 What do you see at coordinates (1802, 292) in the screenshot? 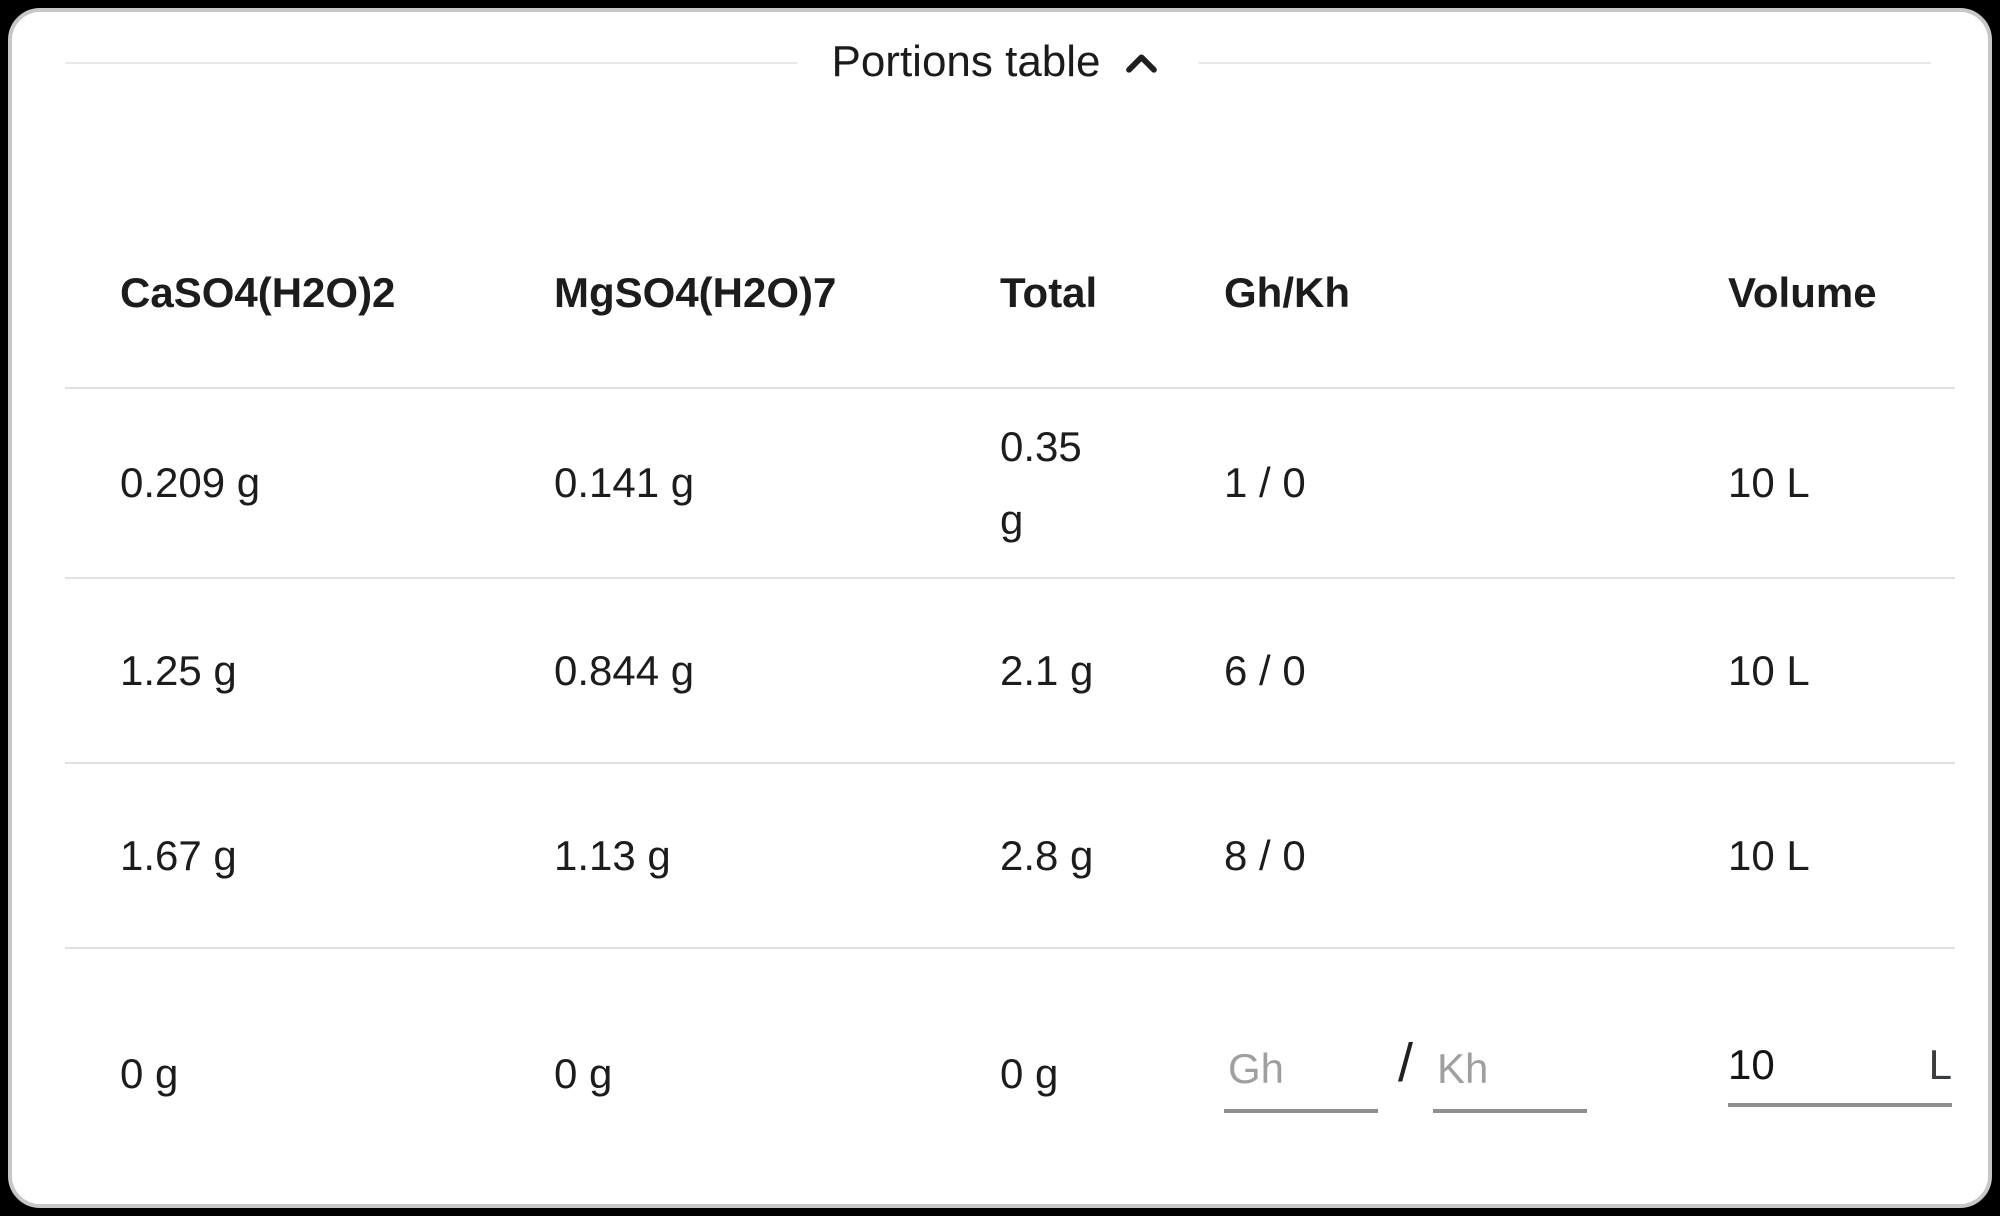
I see `col-header-volume: Volume` at bounding box center [1802, 292].